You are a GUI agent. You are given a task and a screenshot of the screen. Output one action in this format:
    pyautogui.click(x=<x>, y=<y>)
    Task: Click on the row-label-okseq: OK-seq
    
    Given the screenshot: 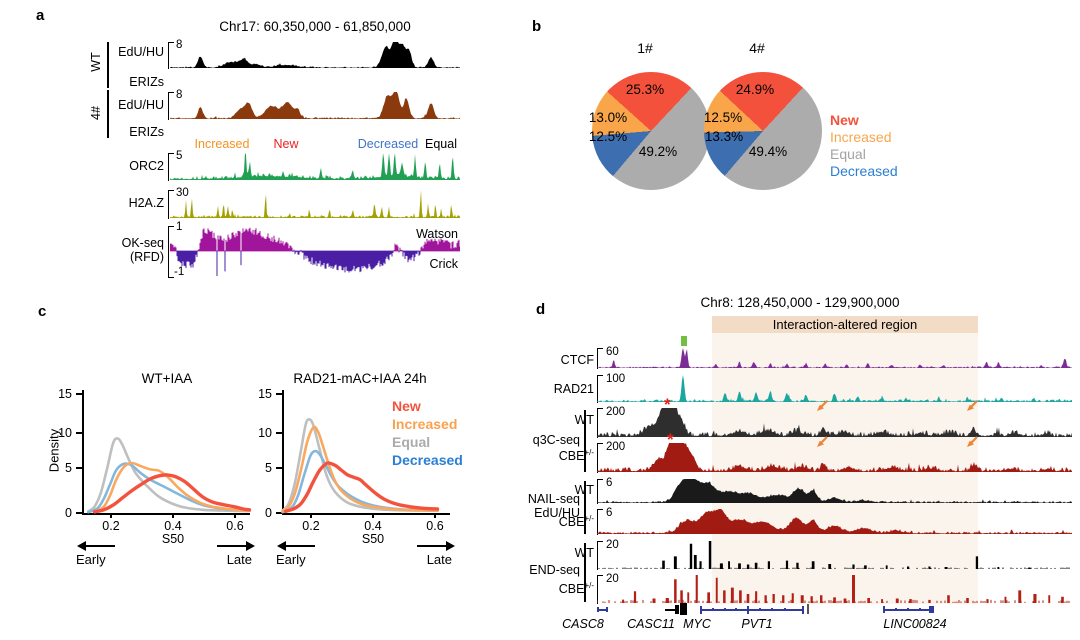 What is the action you would take?
    pyautogui.click(x=142, y=243)
    